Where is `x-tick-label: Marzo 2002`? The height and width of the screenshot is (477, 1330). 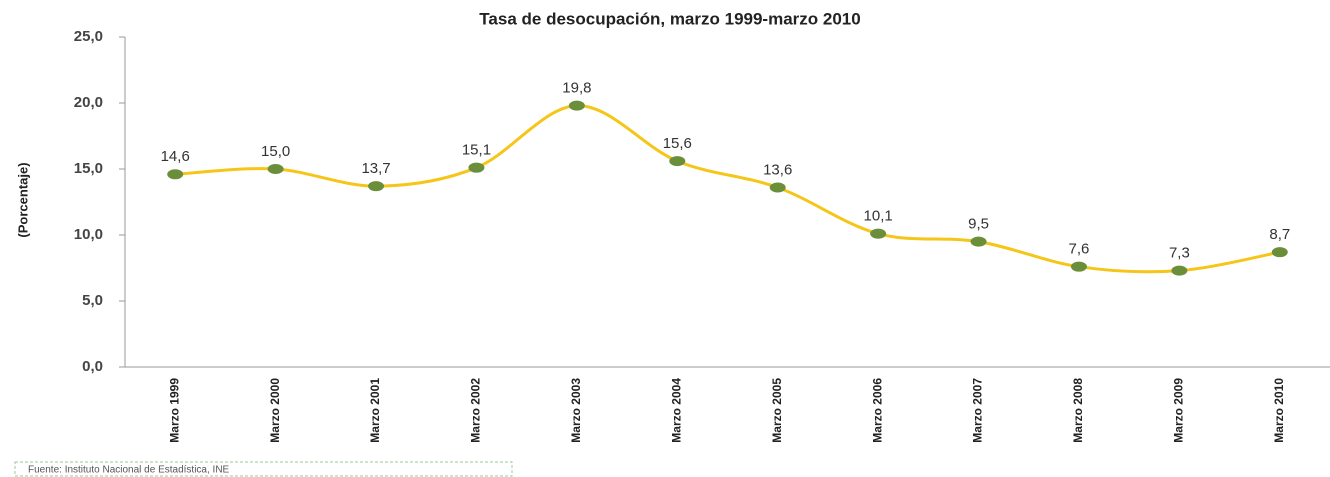 x-tick-label: Marzo 2002 is located at coordinates (476, 410).